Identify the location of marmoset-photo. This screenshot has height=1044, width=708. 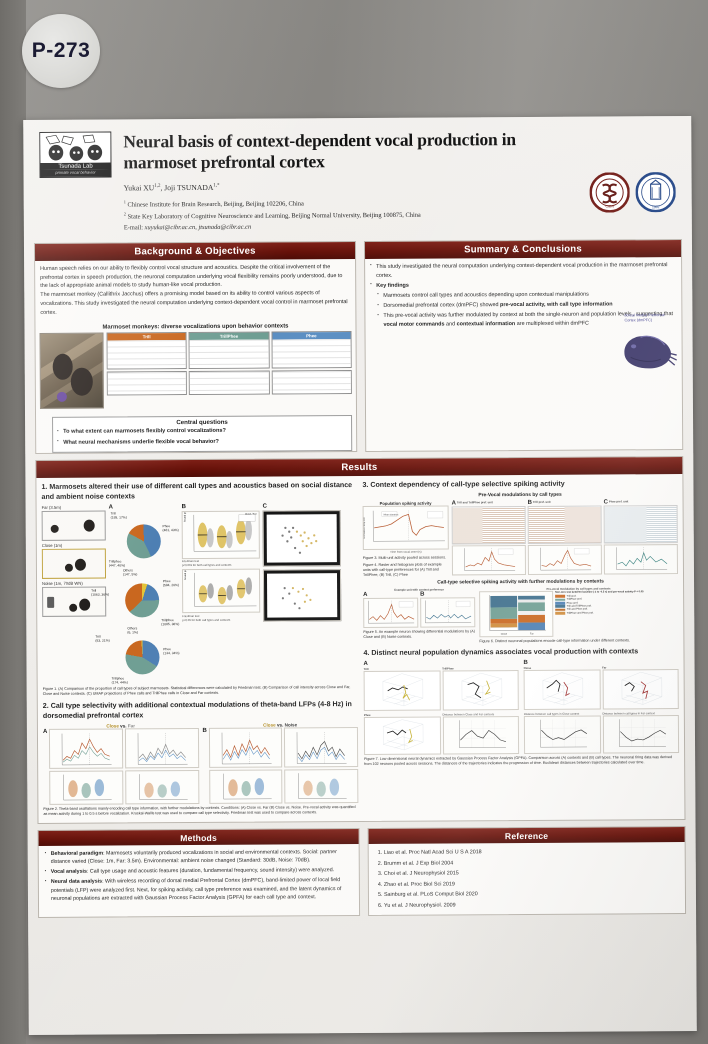
(71, 370).